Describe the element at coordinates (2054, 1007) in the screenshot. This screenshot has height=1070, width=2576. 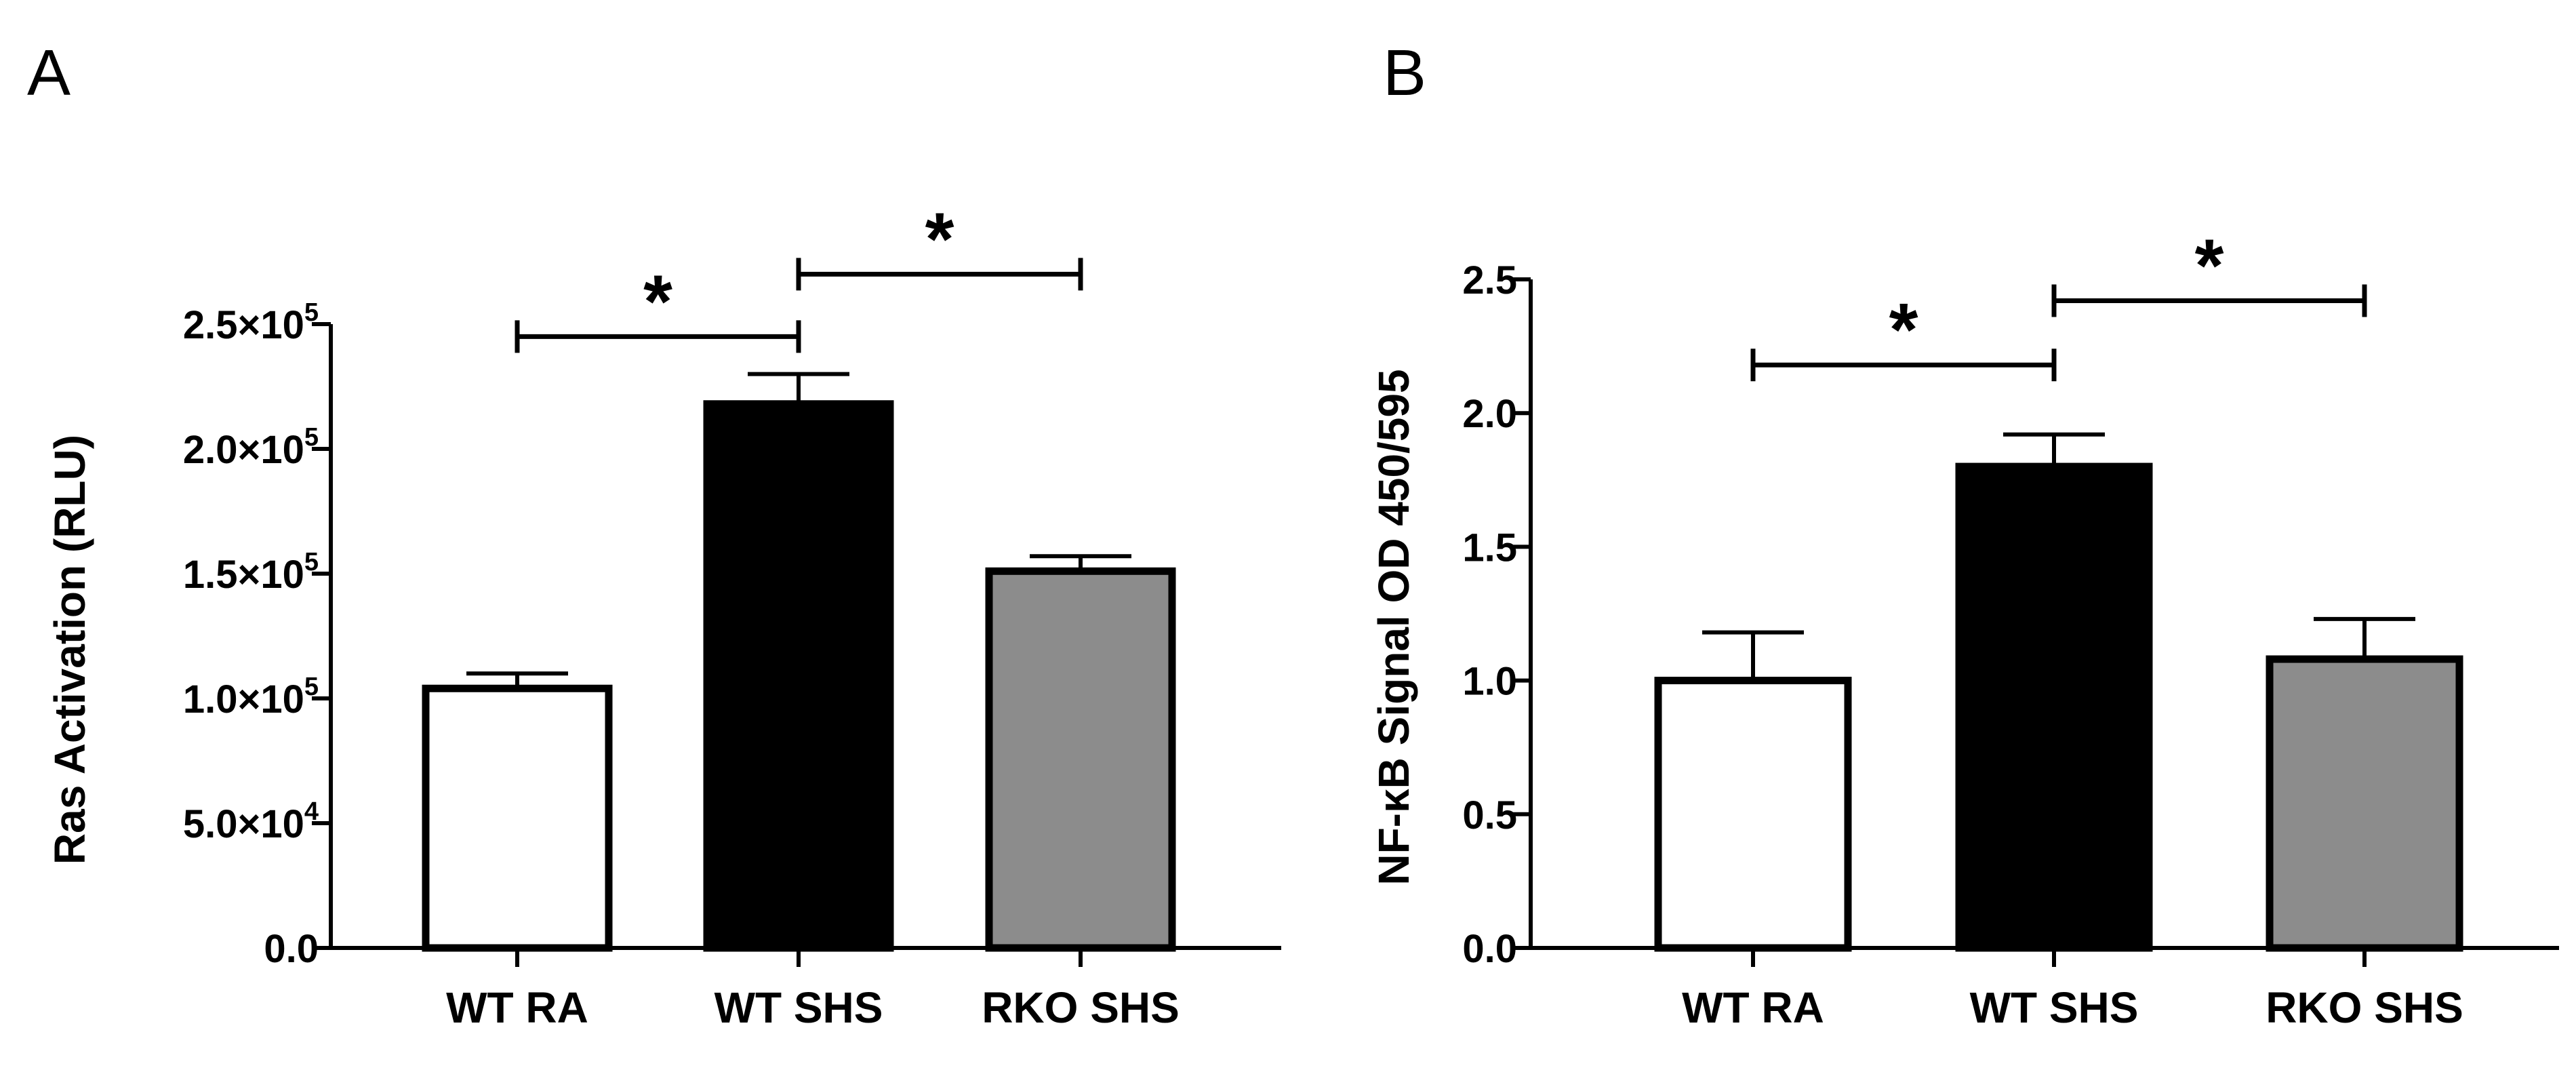
I see `panel-b-category-label: WT SHS` at that location.